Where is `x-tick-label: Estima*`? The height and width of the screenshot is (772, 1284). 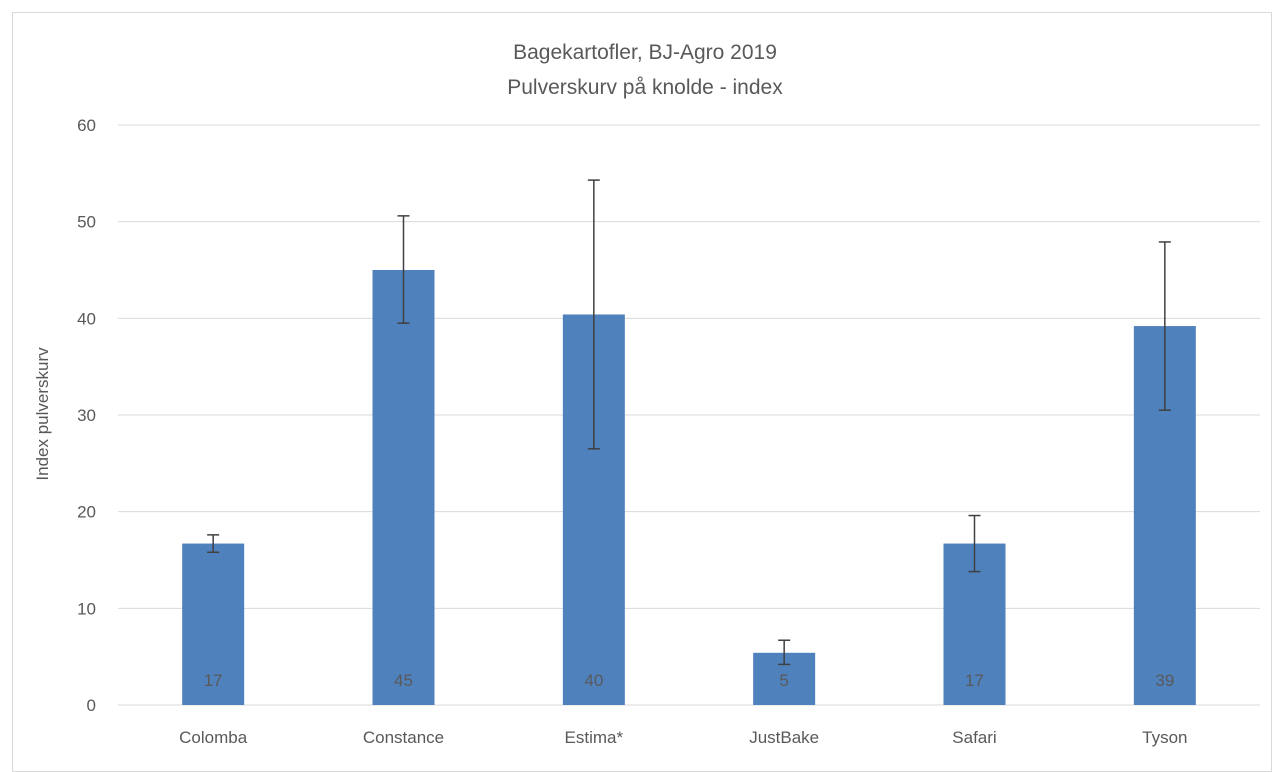
x-tick-label: Estima* is located at coordinates (594, 737).